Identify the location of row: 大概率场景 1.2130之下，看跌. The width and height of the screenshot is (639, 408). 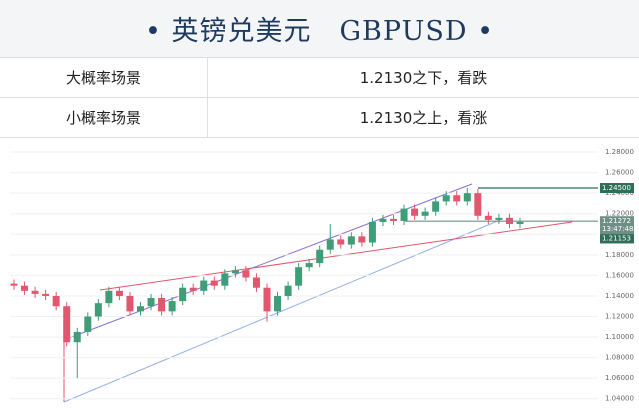
(319, 77).